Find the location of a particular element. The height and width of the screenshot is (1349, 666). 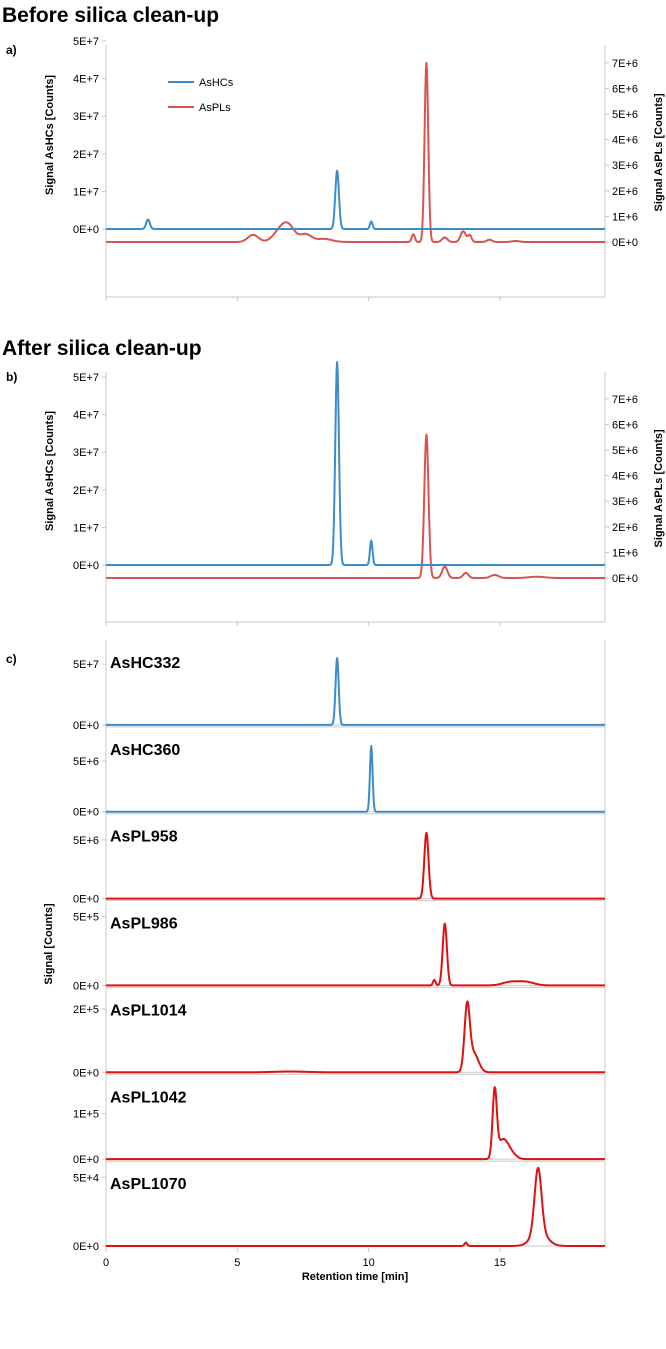

trace-ashc360 is located at coordinates (355, 778).